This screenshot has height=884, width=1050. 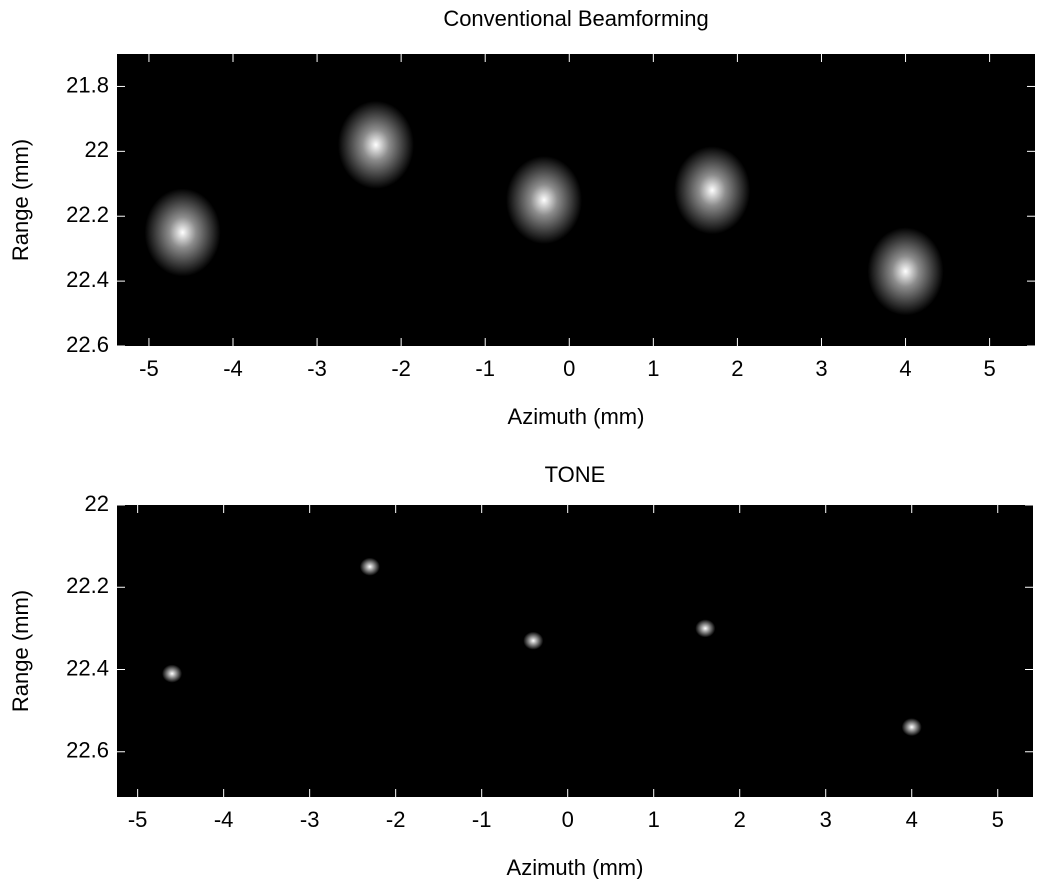 I want to click on y-tick-label: 21.8, so click(x=87, y=84).